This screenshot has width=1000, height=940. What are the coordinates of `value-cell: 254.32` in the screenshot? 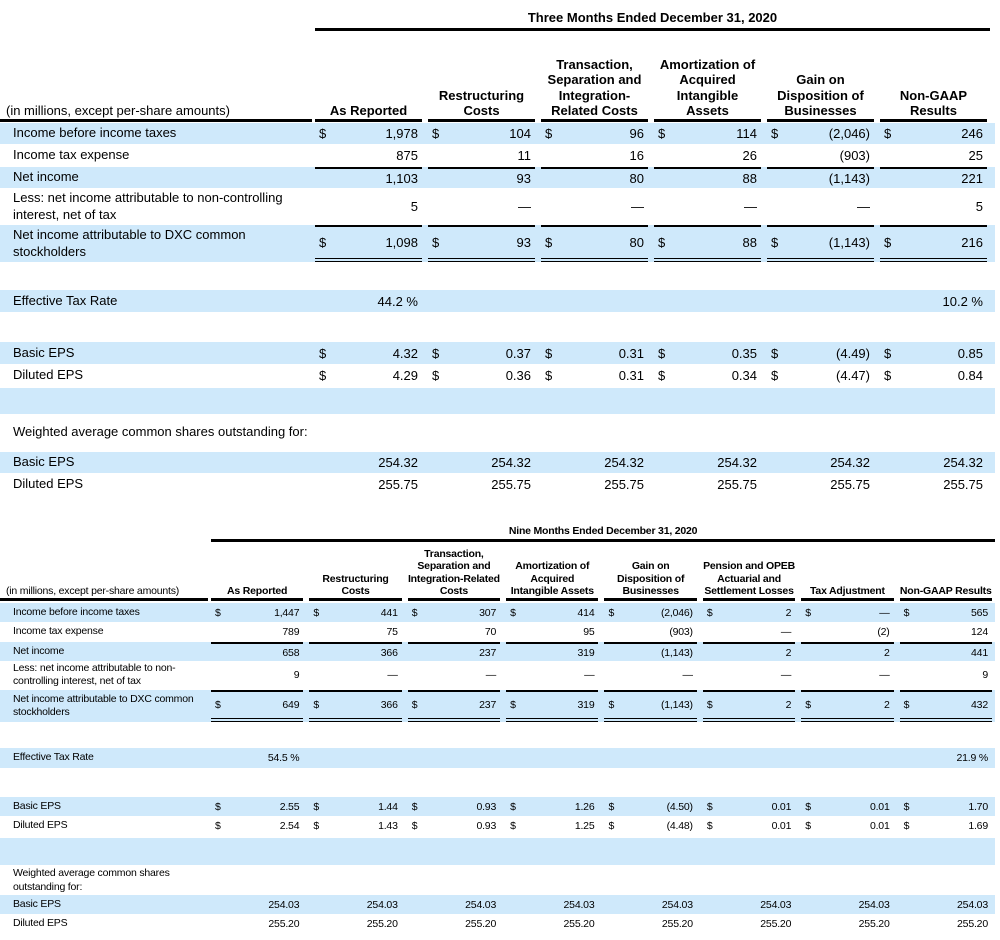 It's located at (368, 462).